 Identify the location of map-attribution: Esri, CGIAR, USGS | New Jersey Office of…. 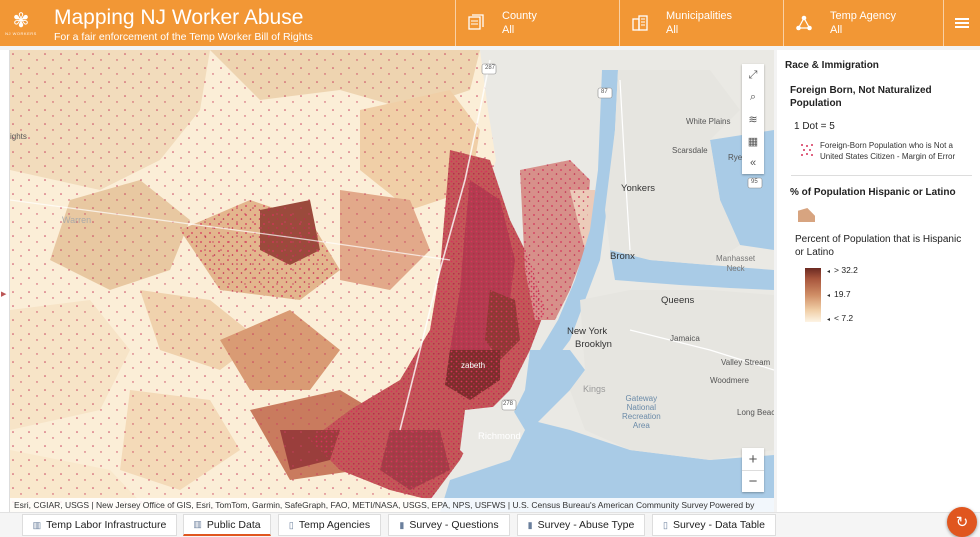
(392, 511).